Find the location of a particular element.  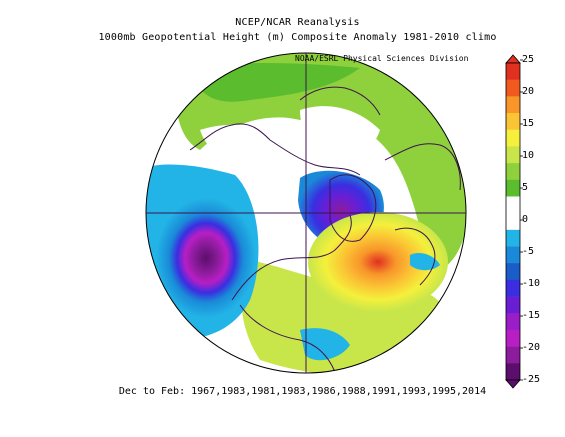

colorbar-tick-label: 20 is located at coordinates (528, 91).